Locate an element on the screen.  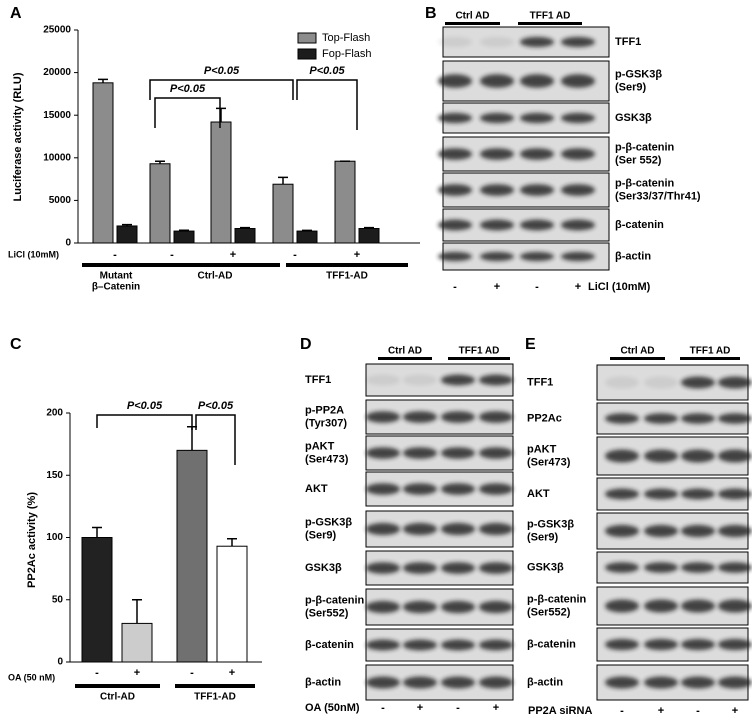
treatment-label: OA (50nM) is located at coordinates (332, 708).